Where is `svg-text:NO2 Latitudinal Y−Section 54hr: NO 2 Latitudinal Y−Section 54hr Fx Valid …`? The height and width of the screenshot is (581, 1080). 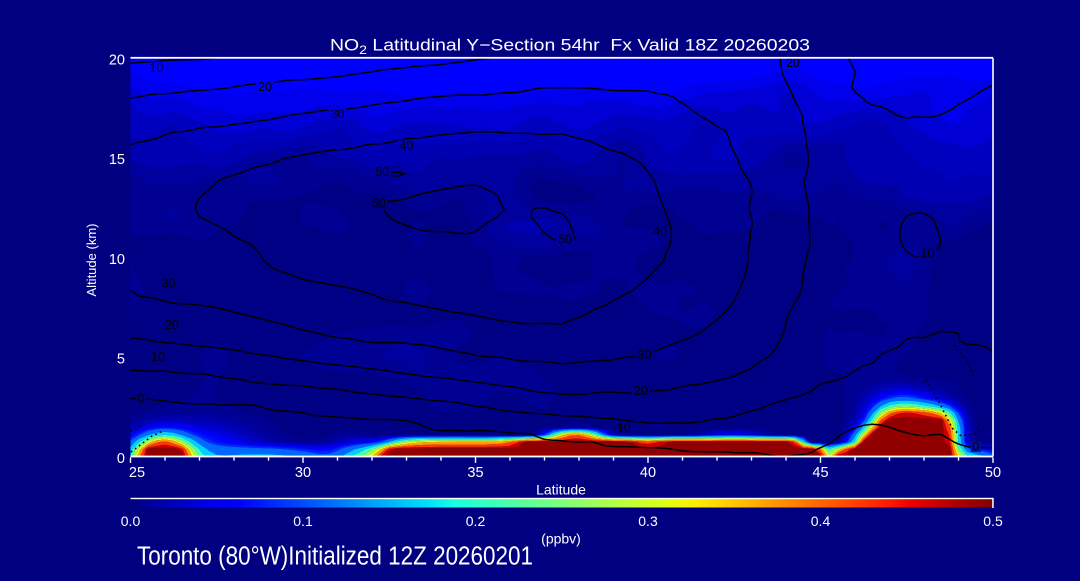 svg-text:NO2 Latitudinal Y−Section 54hr: NO 2 Latitudinal Y−Section 54hr Fx Valid … is located at coordinates (570, 47).